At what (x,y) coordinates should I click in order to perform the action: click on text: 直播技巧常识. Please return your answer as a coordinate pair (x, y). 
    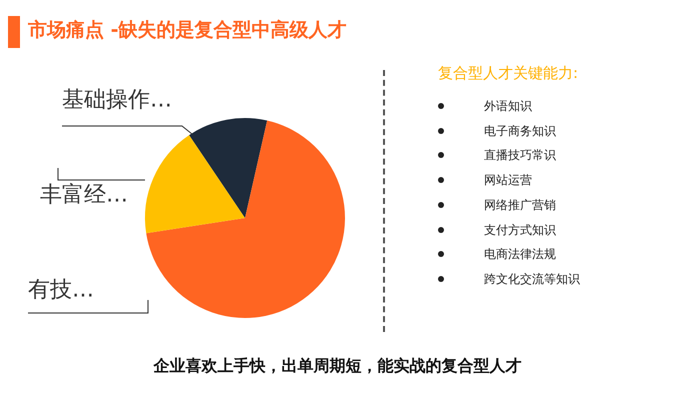
    Looking at the image, I should click on (520, 155).